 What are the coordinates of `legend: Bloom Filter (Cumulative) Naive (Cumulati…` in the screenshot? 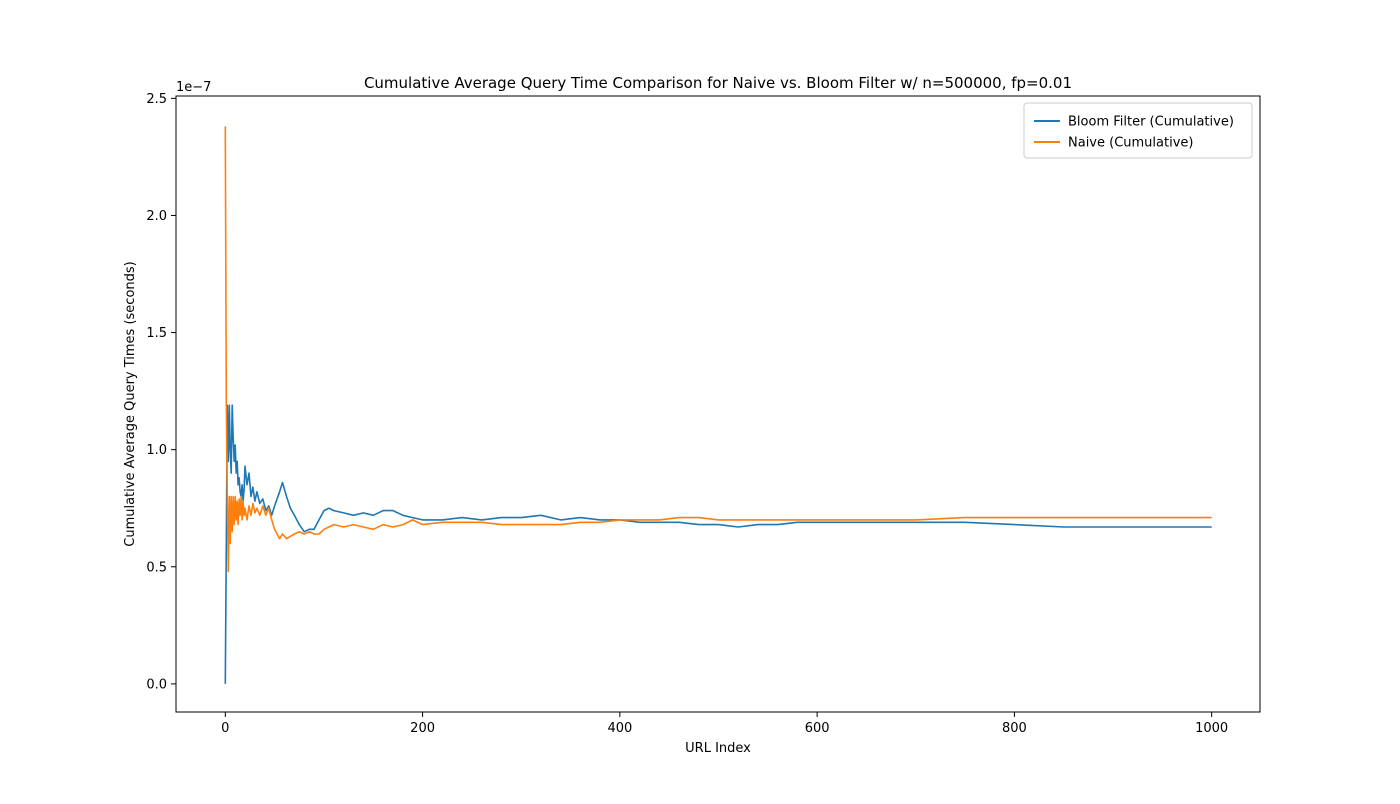 It's located at (1138, 130).